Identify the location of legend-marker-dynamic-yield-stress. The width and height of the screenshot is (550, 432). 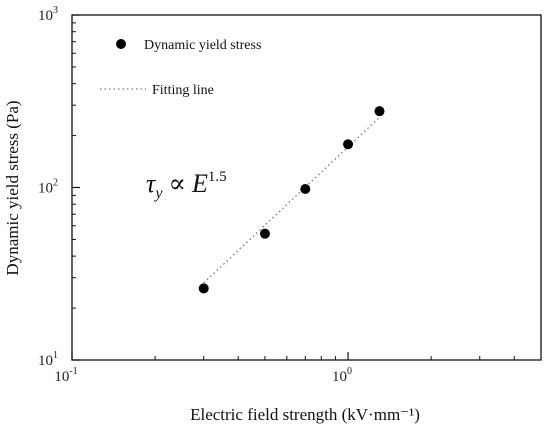
(121, 44).